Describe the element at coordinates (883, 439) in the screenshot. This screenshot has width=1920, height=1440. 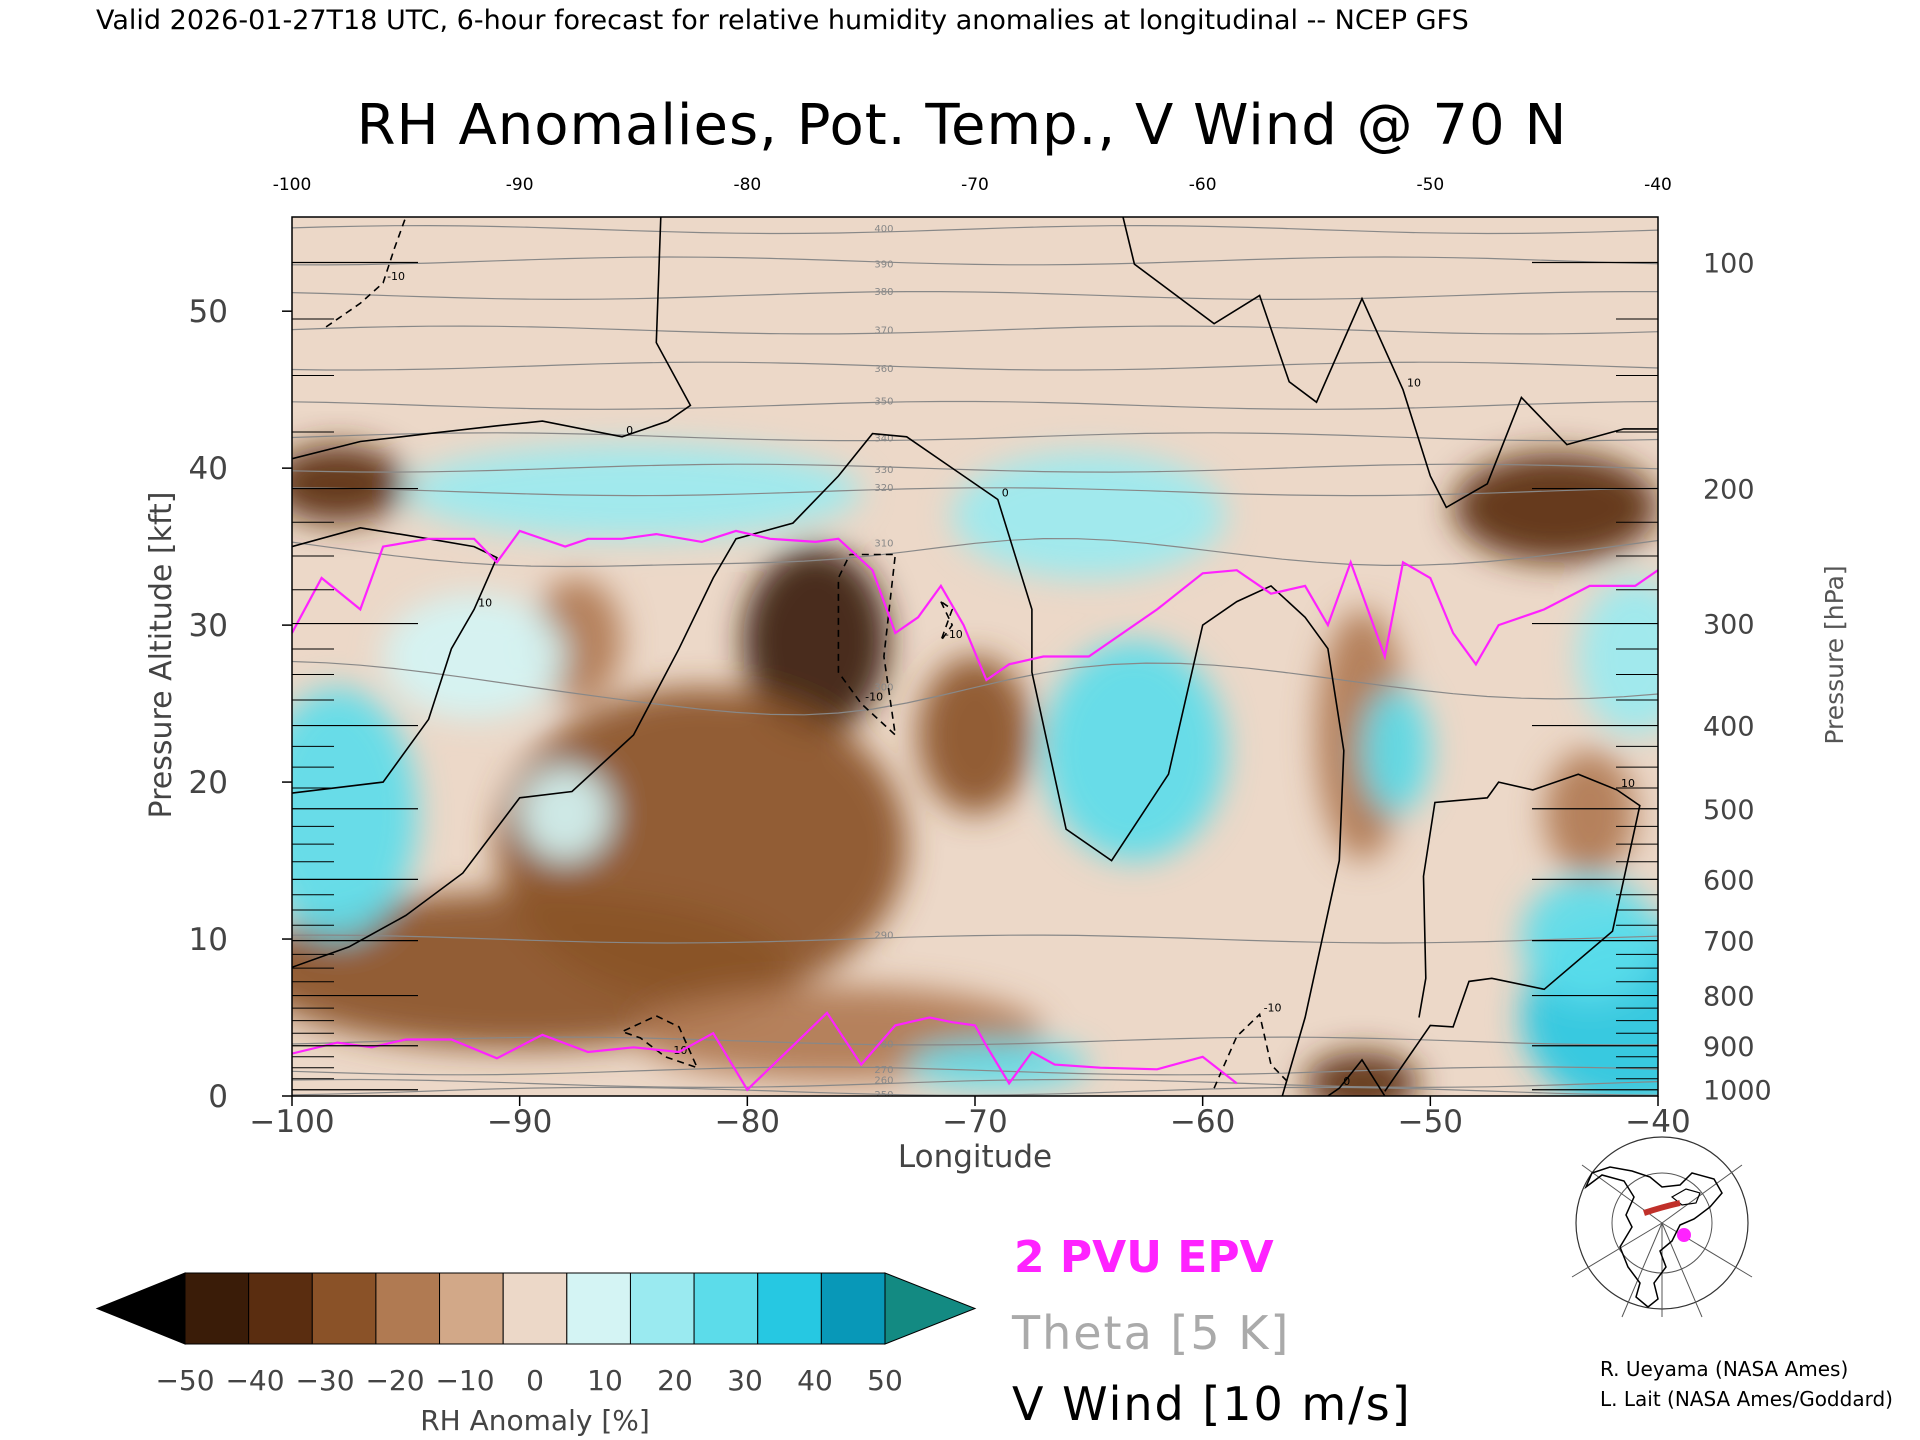
I see `theta-contour-label: 340` at that location.